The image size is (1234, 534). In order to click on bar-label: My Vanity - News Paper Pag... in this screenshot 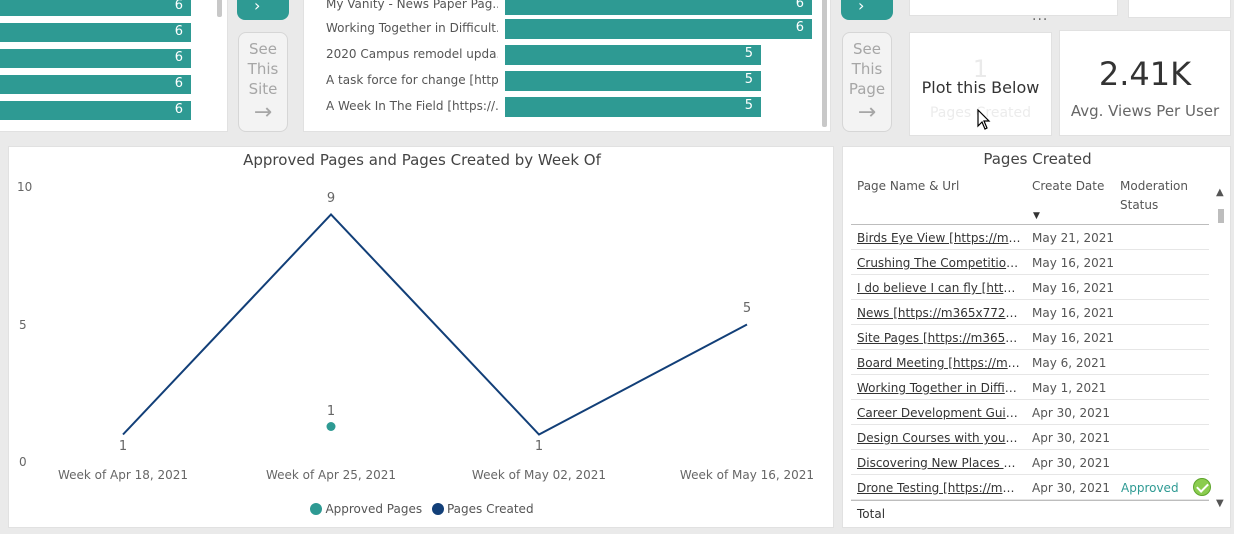, I will do `click(412, 5)`.